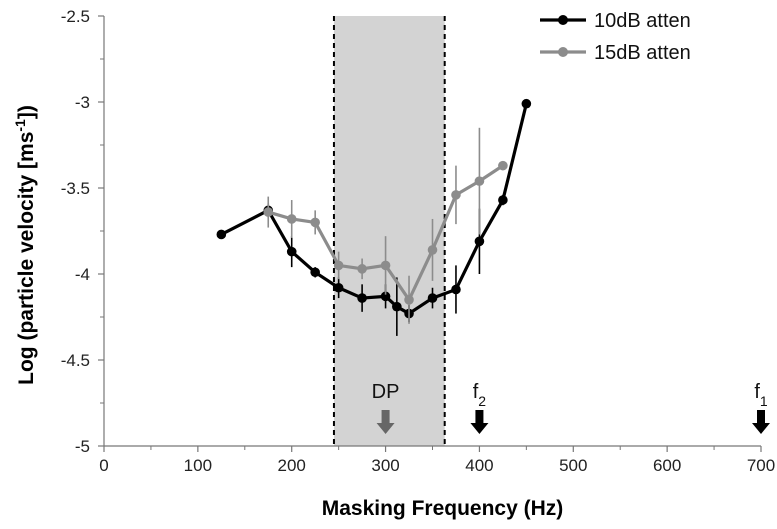 This screenshot has width=777, height=529. I want to click on x-axis-title: Masking Frequency (Hz), so click(443, 508).